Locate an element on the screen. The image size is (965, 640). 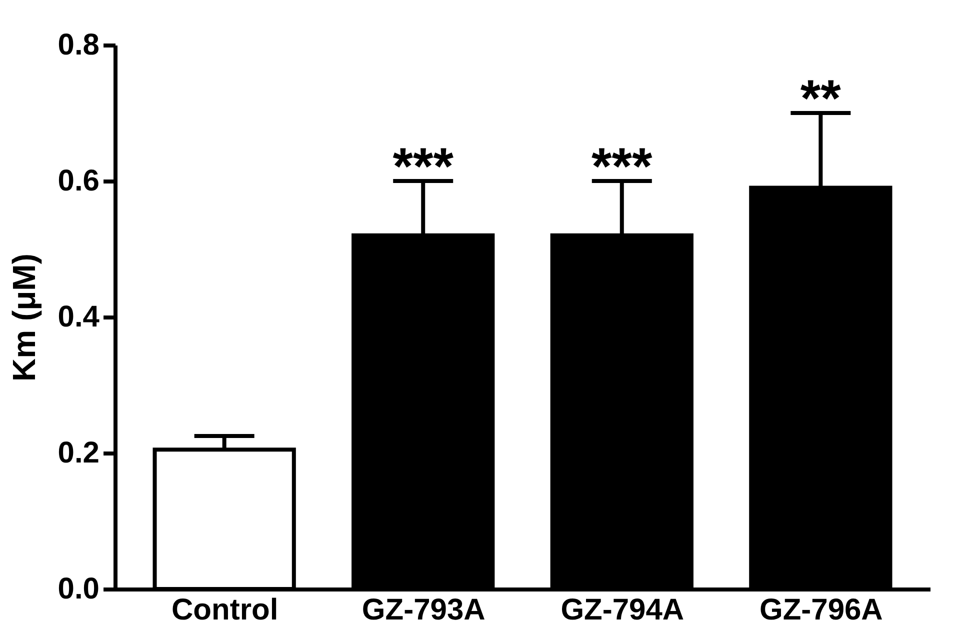
y-tick-label: 0.8 is located at coordinates (79, 45).